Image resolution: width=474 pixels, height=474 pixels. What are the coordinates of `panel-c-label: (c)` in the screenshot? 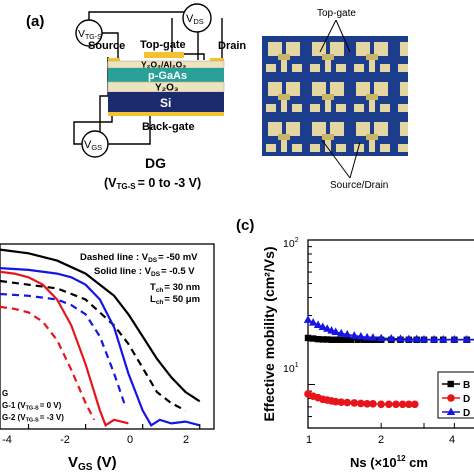 It's located at (245, 225).